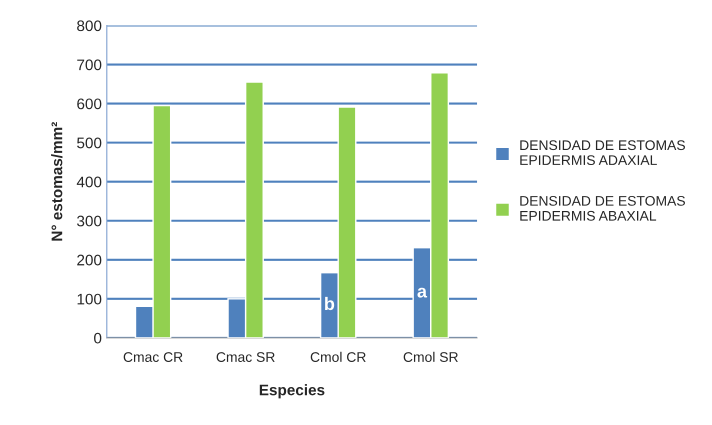  Describe the element at coordinates (98, 338) in the screenshot. I see `y-tick-label: 0` at that location.